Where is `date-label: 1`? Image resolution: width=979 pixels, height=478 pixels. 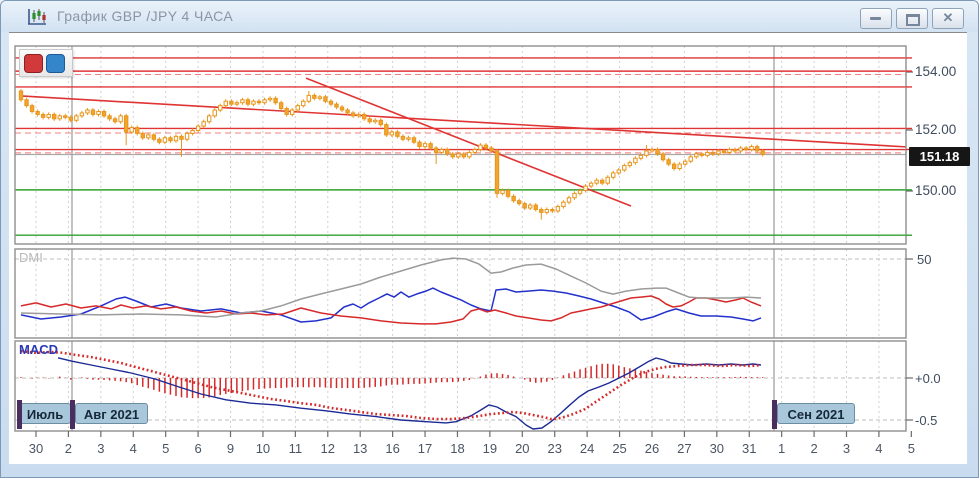 date-label: 1 is located at coordinates (781, 448).